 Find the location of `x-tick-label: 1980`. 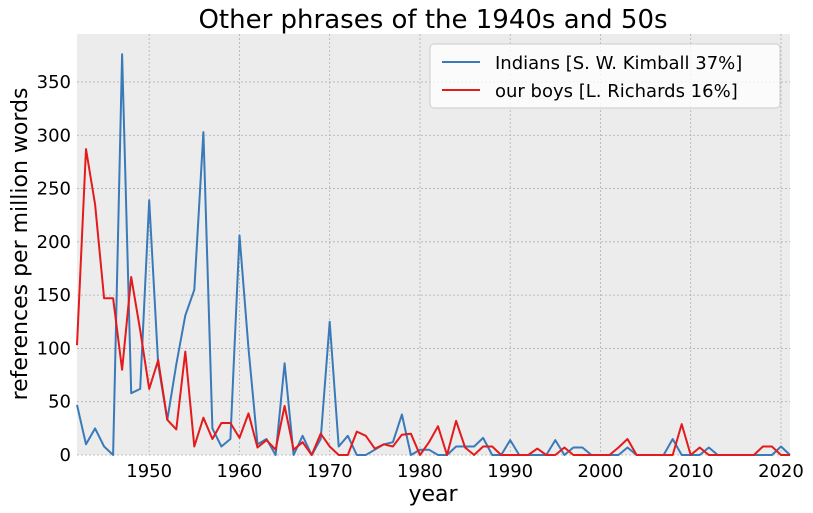

x-tick-label: 1980 is located at coordinates (420, 471).